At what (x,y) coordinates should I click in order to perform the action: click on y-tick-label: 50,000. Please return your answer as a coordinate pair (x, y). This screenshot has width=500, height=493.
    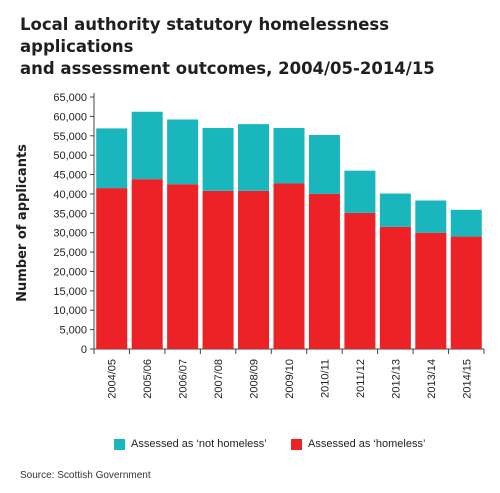
    Looking at the image, I should click on (70, 156).